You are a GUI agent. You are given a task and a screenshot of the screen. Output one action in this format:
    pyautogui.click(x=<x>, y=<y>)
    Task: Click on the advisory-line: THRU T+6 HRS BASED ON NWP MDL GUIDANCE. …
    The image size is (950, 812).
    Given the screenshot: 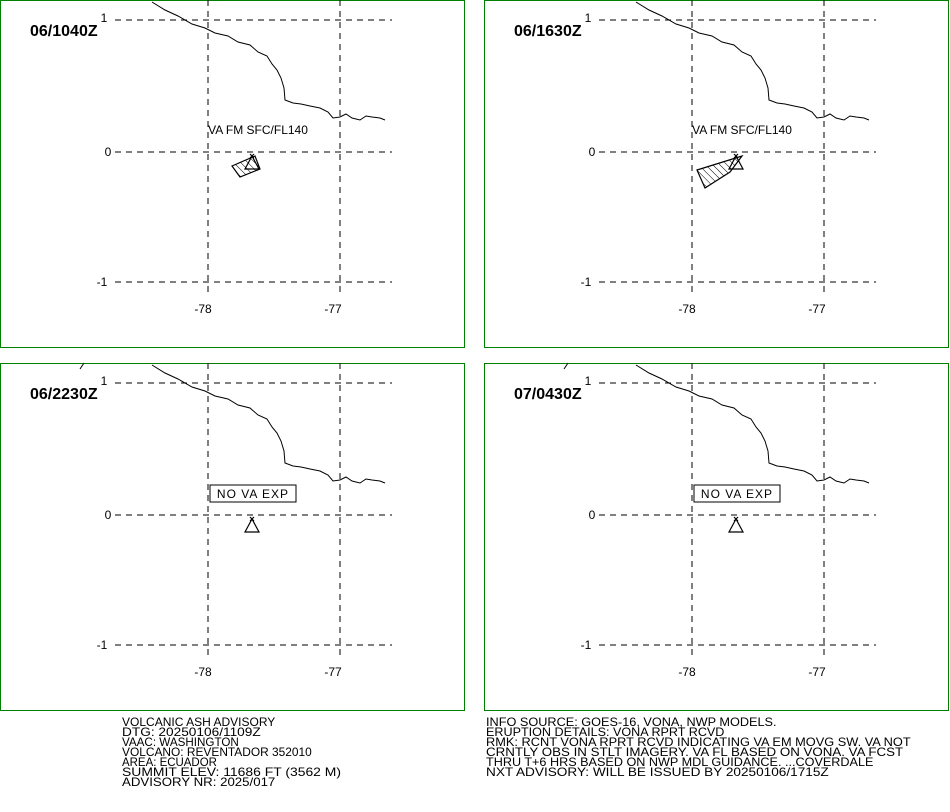 What is the action you would take?
    pyautogui.click(x=679, y=762)
    